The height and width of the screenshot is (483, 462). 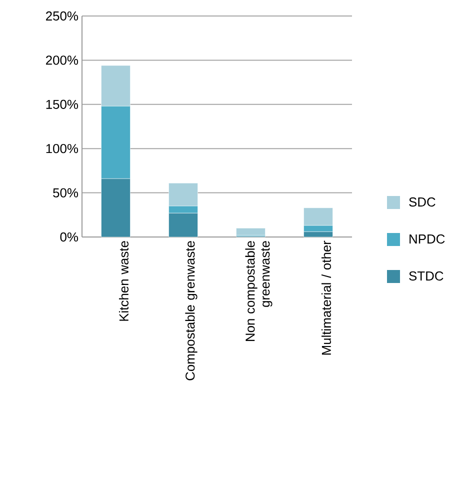 What do you see at coordinates (426, 276) in the screenshot?
I see `legend-label: STDC` at bounding box center [426, 276].